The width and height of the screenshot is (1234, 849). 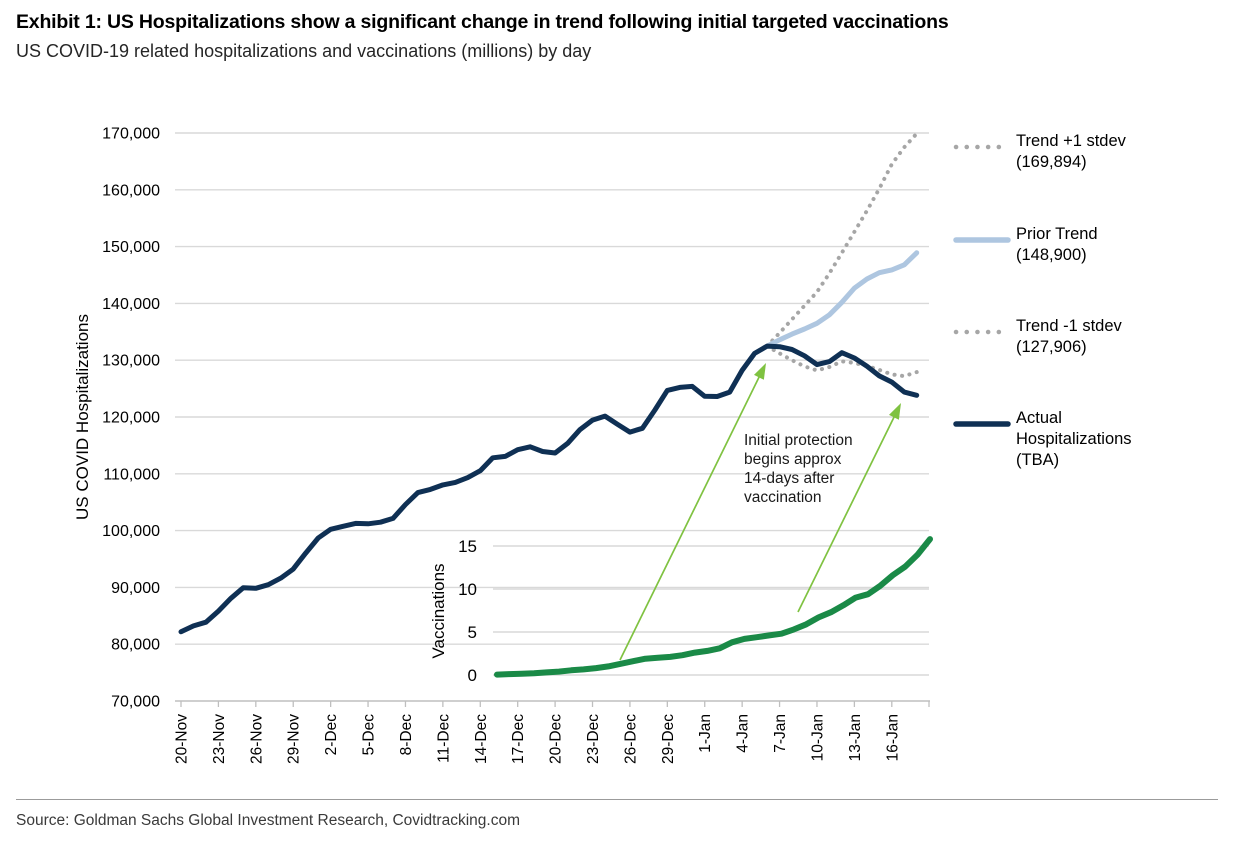 What do you see at coordinates (780, 733) in the screenshot?
I see `x-tick-label: 7-Jan` at bounding box center [780, 733].